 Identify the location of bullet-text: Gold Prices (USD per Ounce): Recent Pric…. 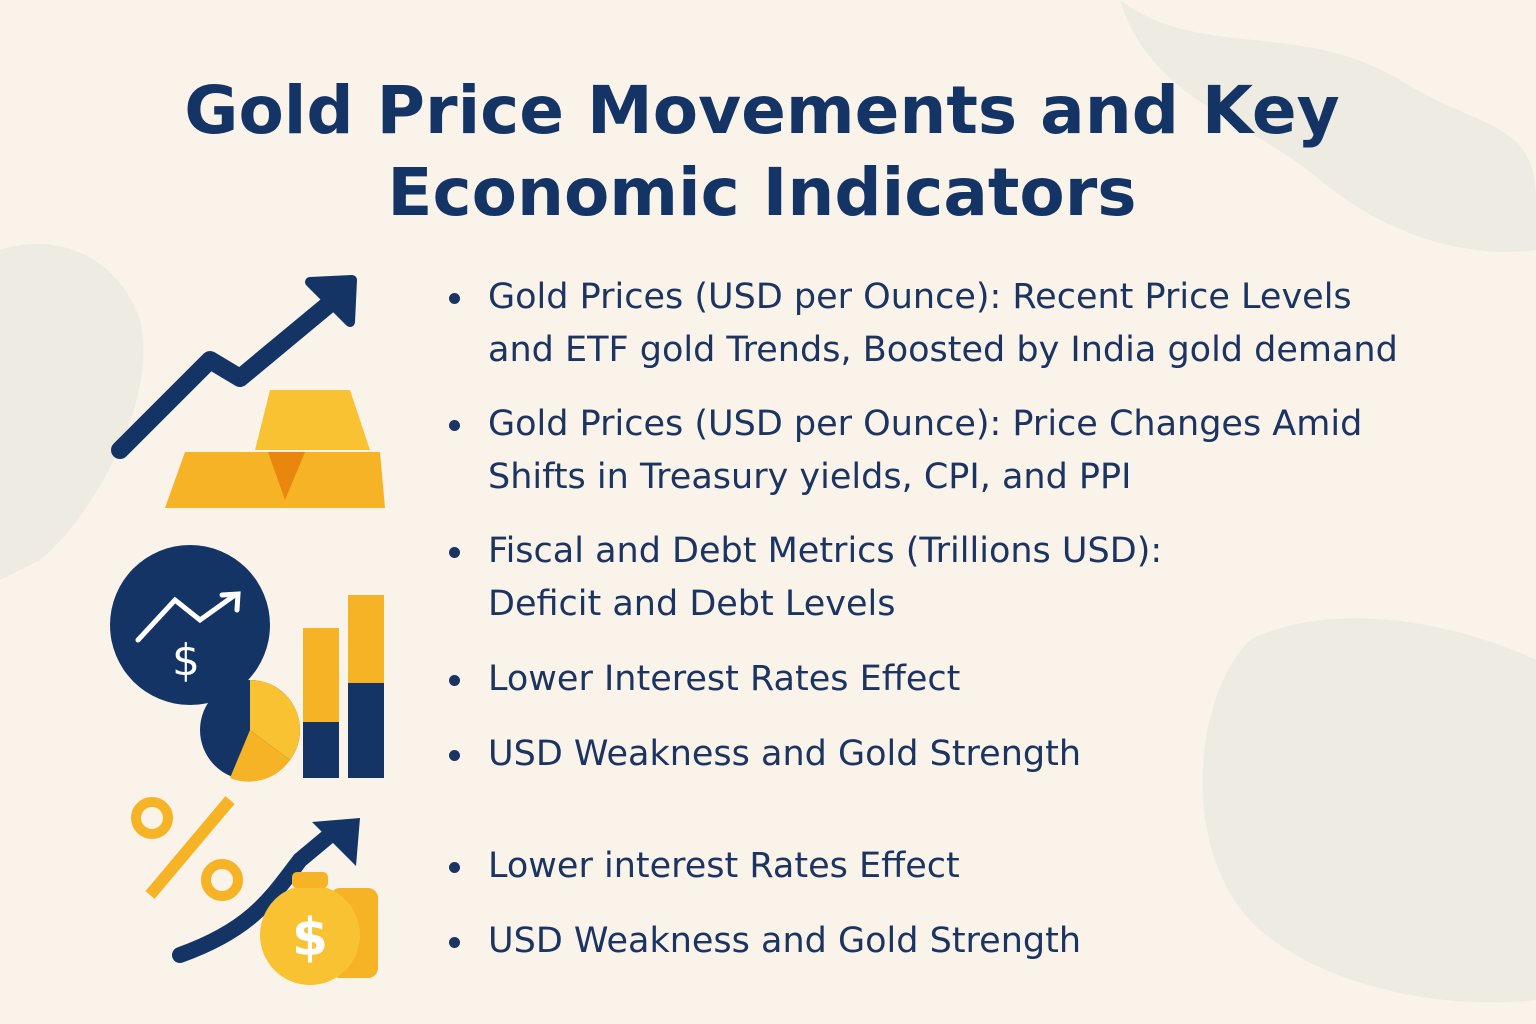
(920, 297).